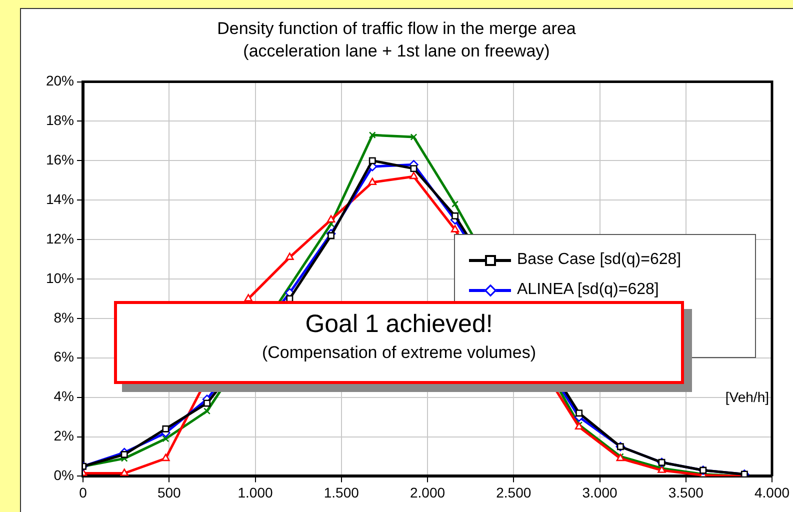 The height and width of the screenshot is (512, 793). I want to click on y-tick-label: 10%, so click(60, 278).